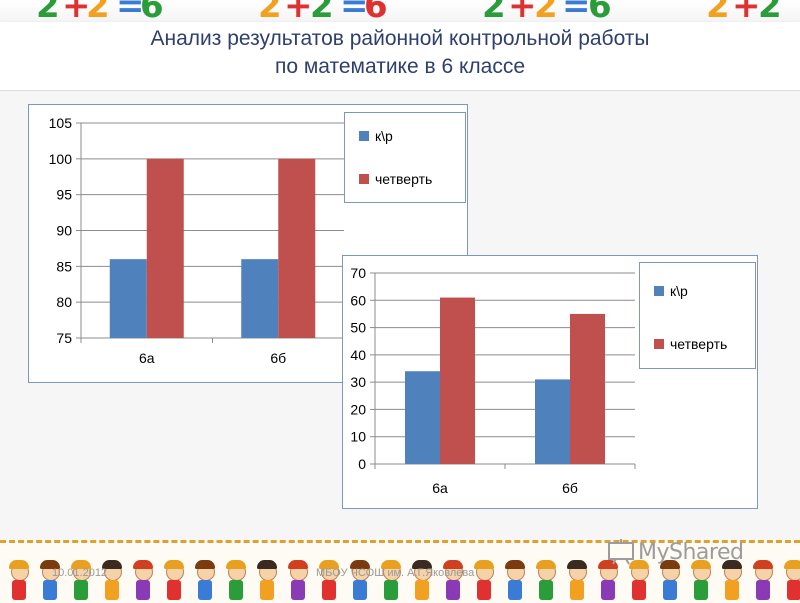  Describe the element at coordinates (358, 328) in the screenshot. I see `y-tick-label: 50` at that location.